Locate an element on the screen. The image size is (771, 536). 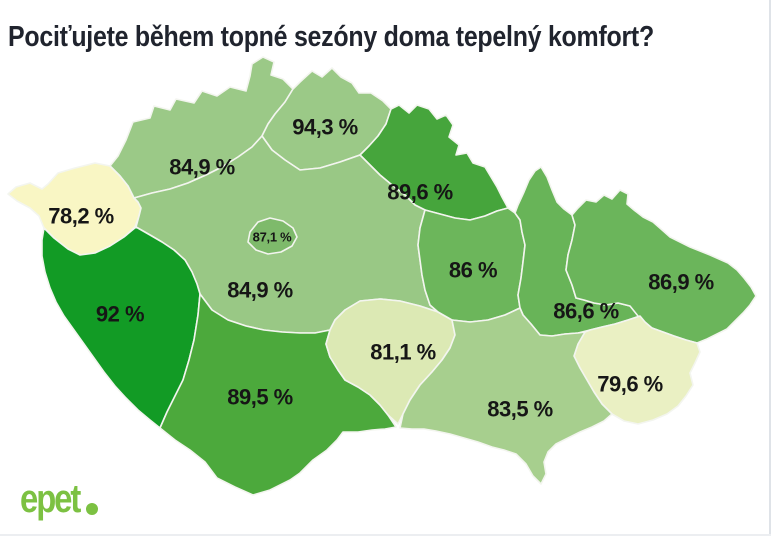
region-kralovehradecky-value-label: 89,6 % is located at coordinates (420, 192).